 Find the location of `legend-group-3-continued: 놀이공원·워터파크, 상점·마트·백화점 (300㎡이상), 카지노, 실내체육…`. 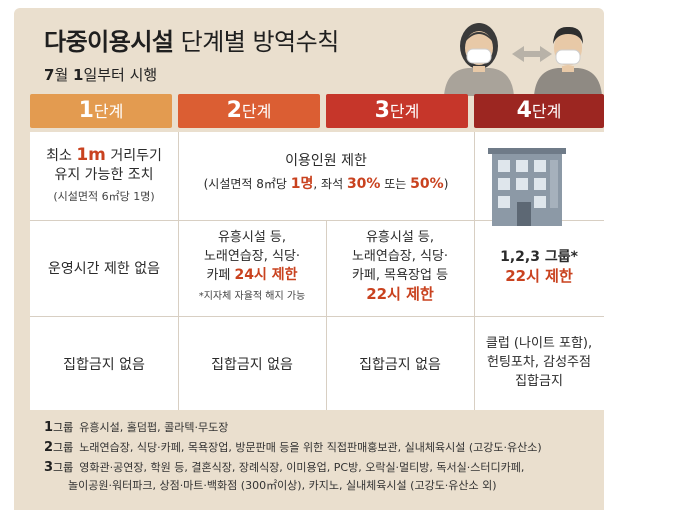

legend-group-3-continued: 놀이공원·워터파크, 상점·마트·백화점 (300㎡이상), 카지노, 실내체육… is located at coordinates (282, 485).